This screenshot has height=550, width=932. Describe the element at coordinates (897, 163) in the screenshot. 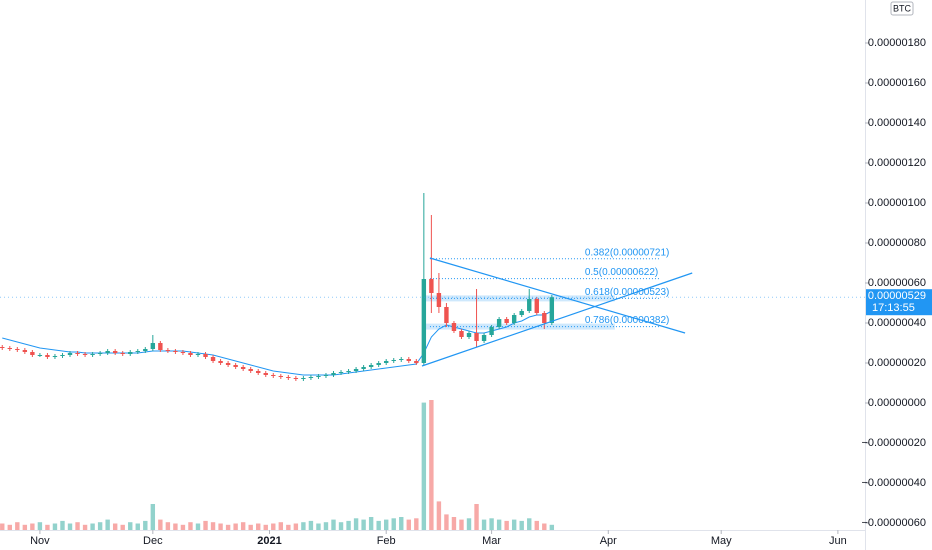

I see `y-tick-label: 0.00000120` at that location.